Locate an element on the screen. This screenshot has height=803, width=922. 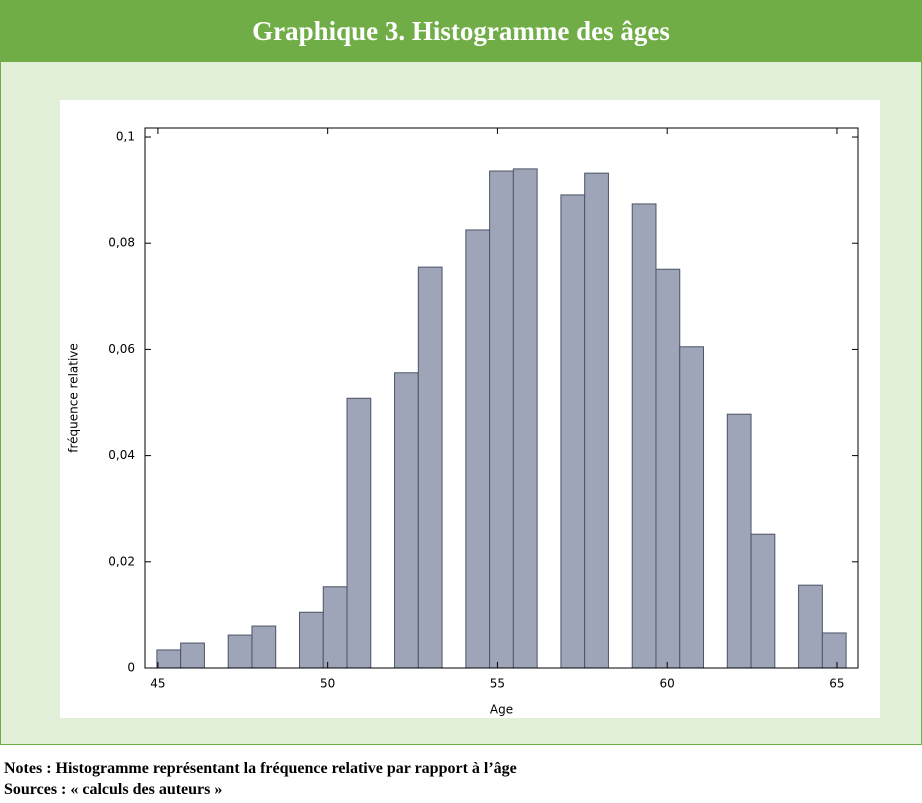
y-tick-label: 0,08 is located at coordinates (121, 243).